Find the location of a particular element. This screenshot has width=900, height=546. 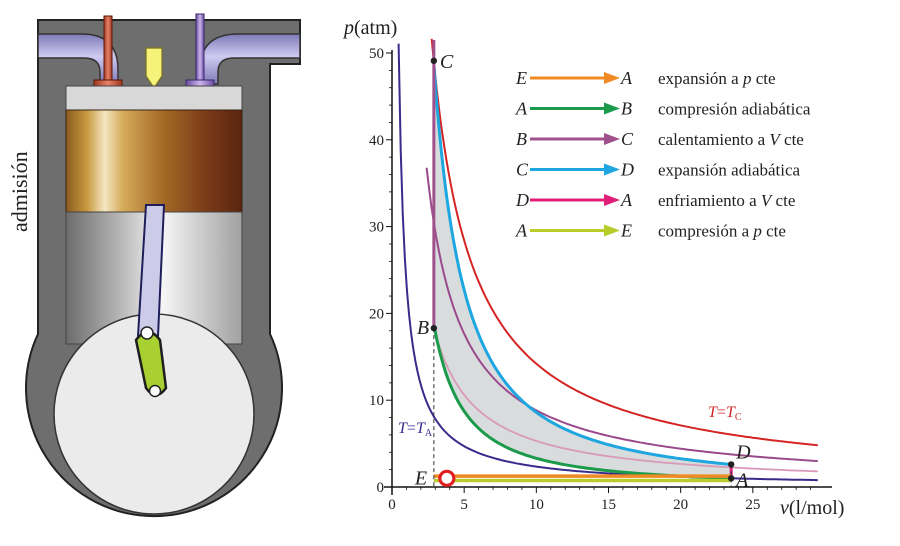

point-b is located at coordinates (434, 328).